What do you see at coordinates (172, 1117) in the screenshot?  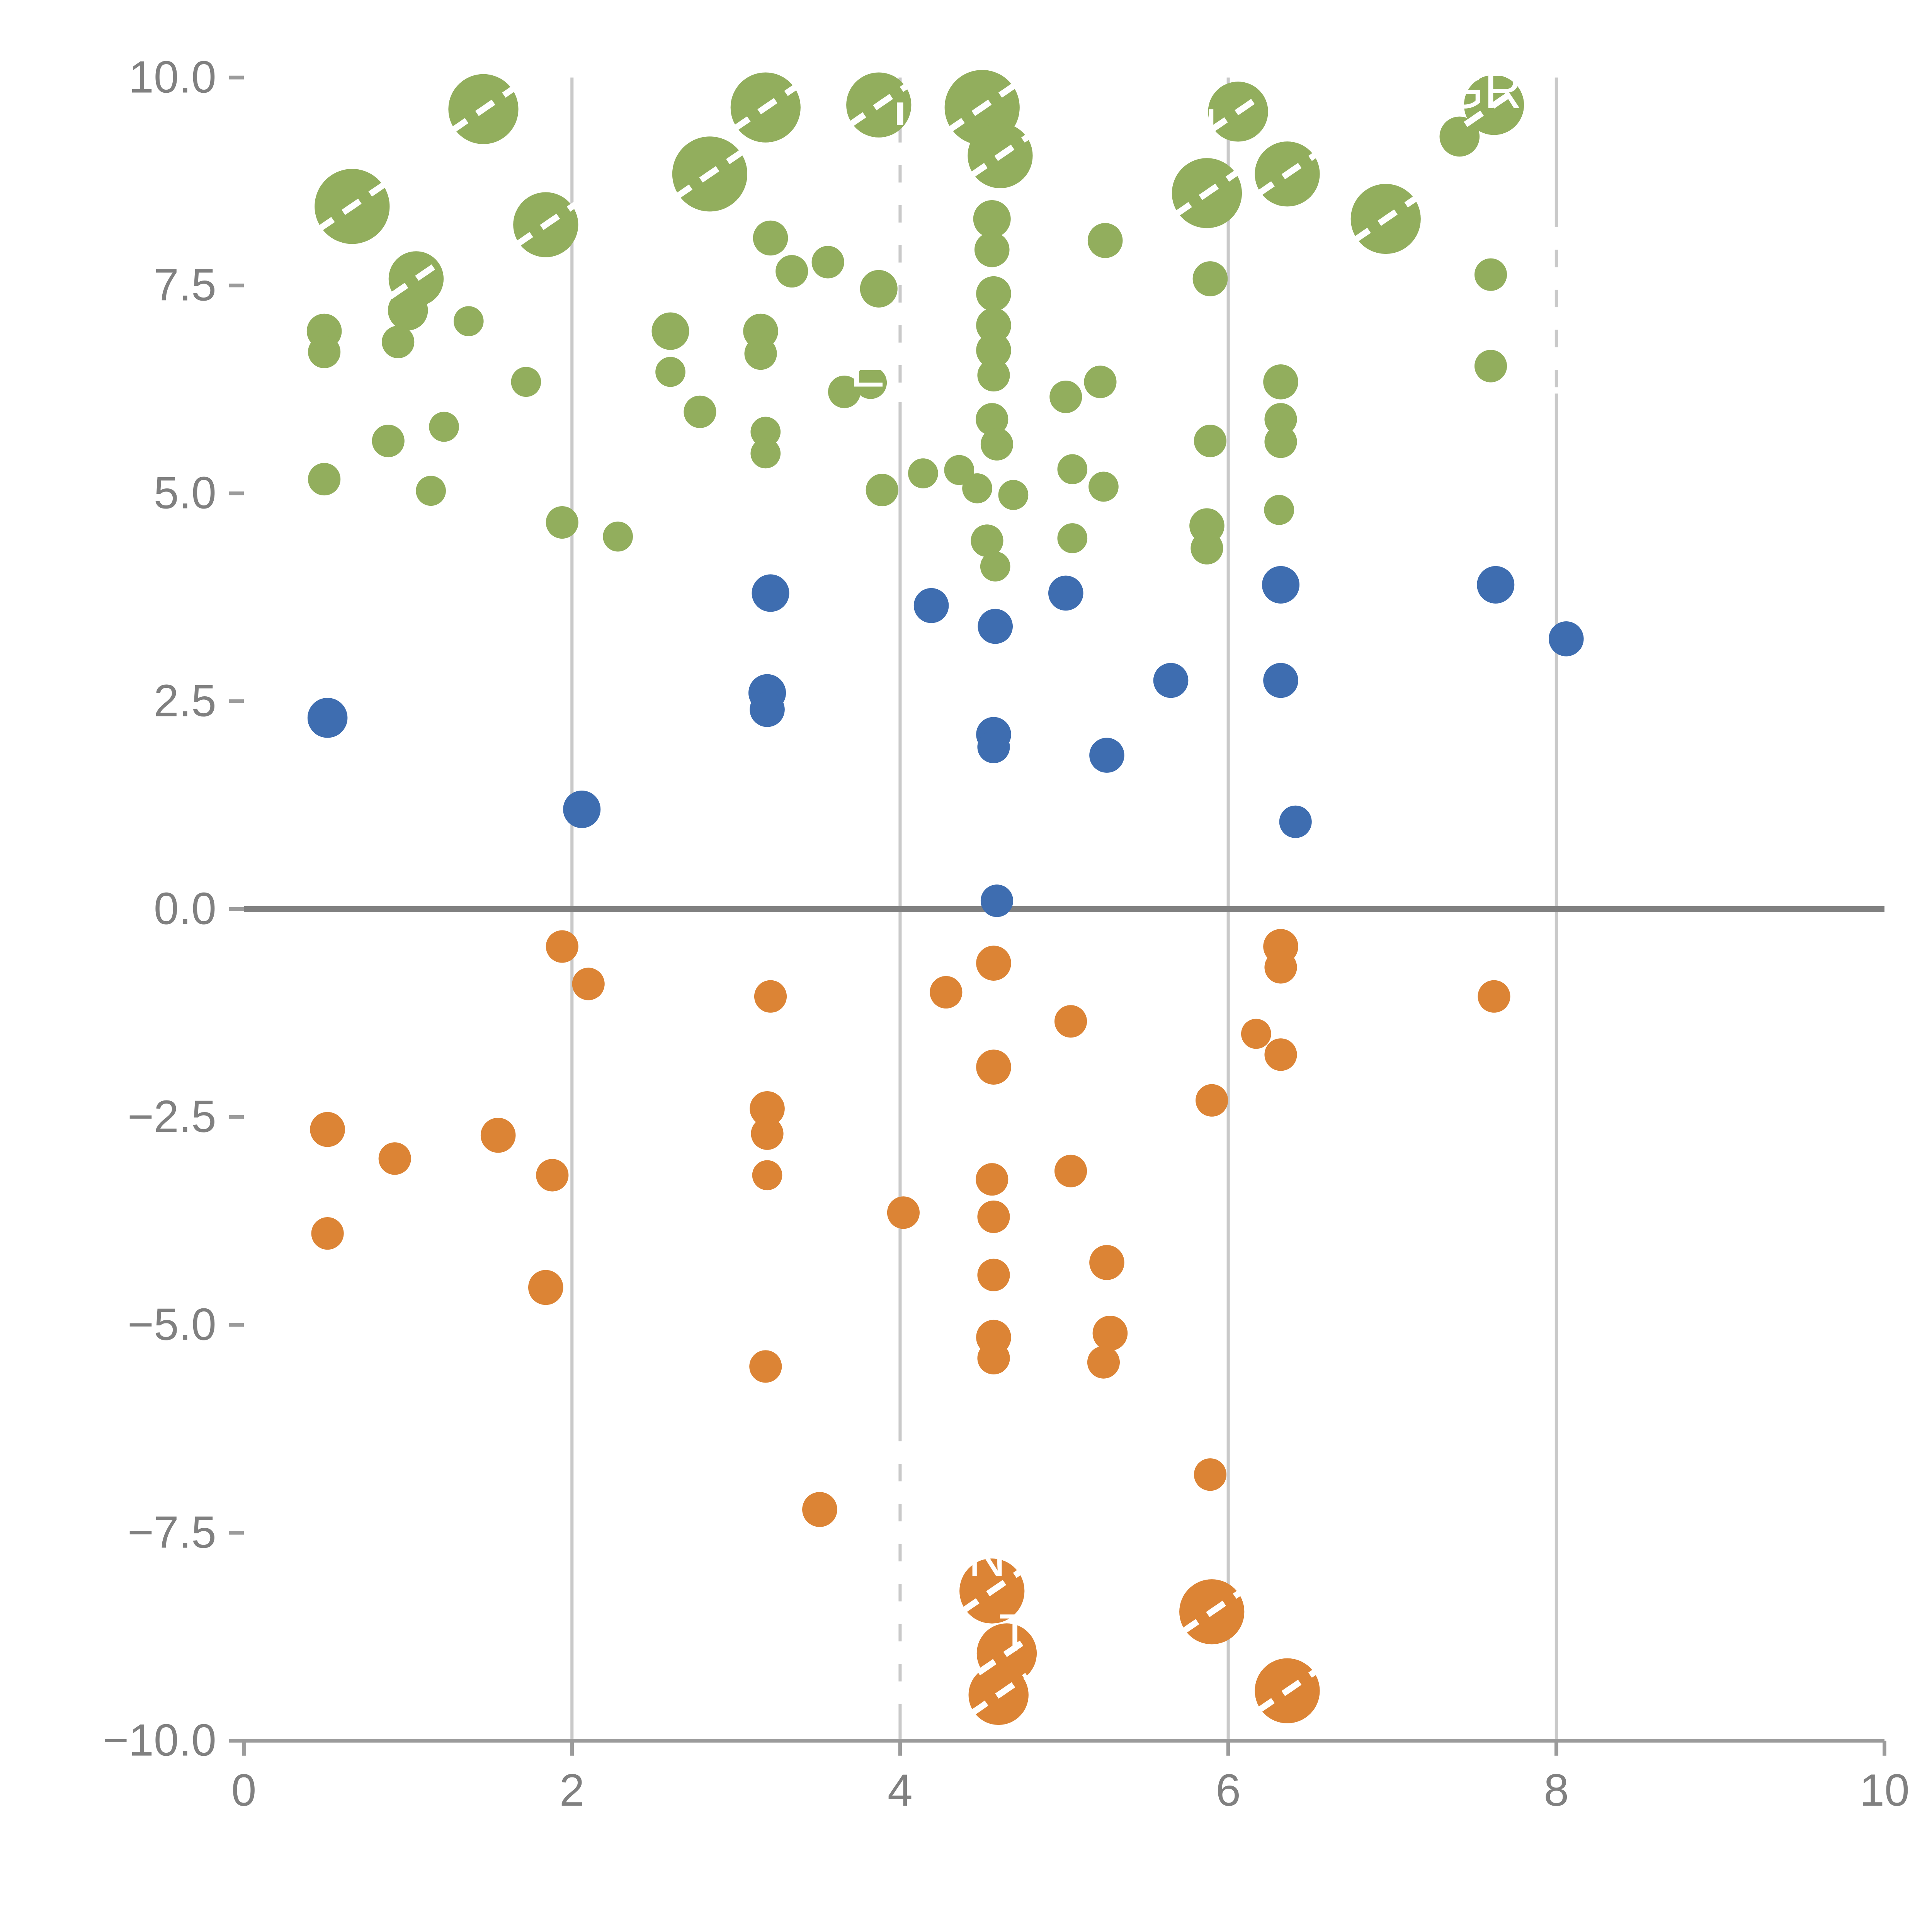 I see `y-tick-label: −2.5` at bounding box center [172, 1117].